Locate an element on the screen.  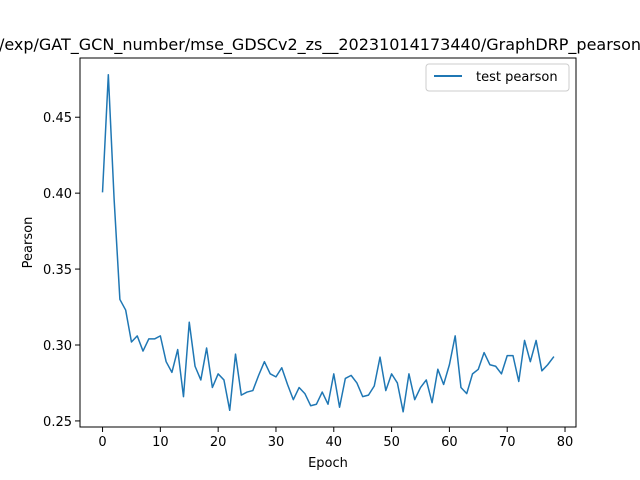
x-axis: 0 10 20 30 40 50 60 70 80 is located at coordinates (335, 438).